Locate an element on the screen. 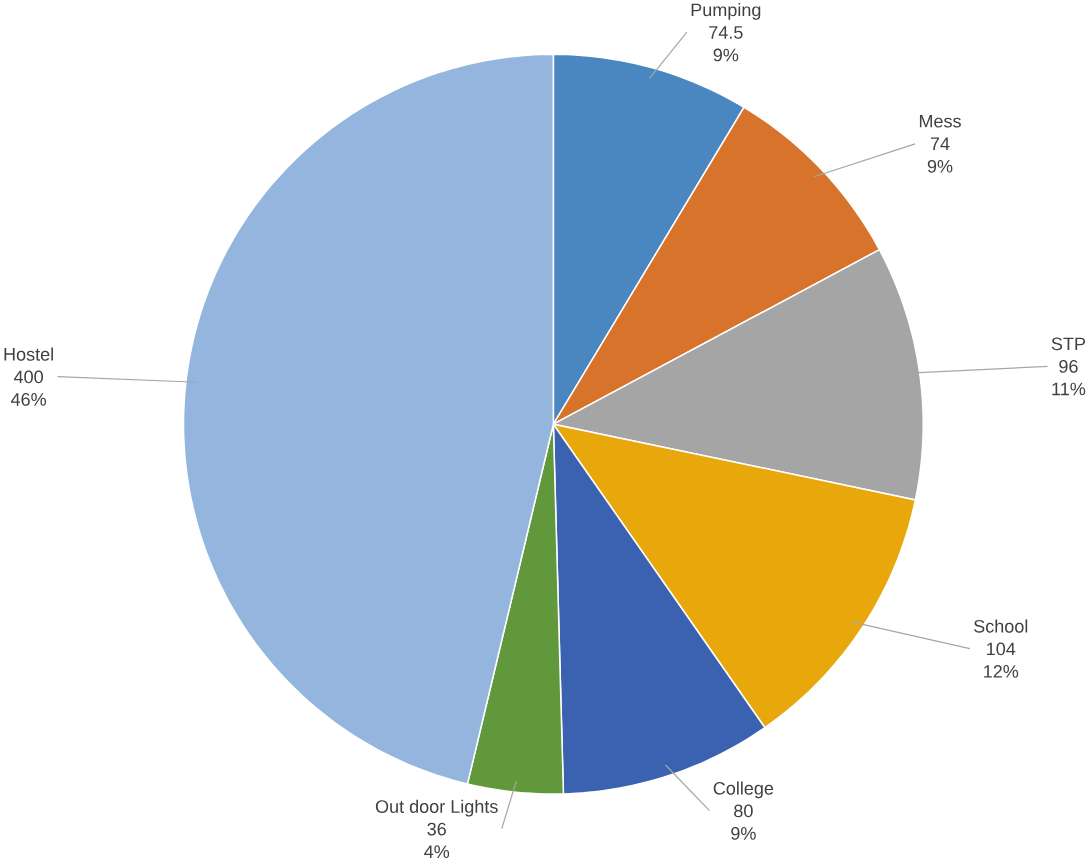 This screenshot has height=861, width=1089. data-label: 96 is located at coordinates (1068, 366).